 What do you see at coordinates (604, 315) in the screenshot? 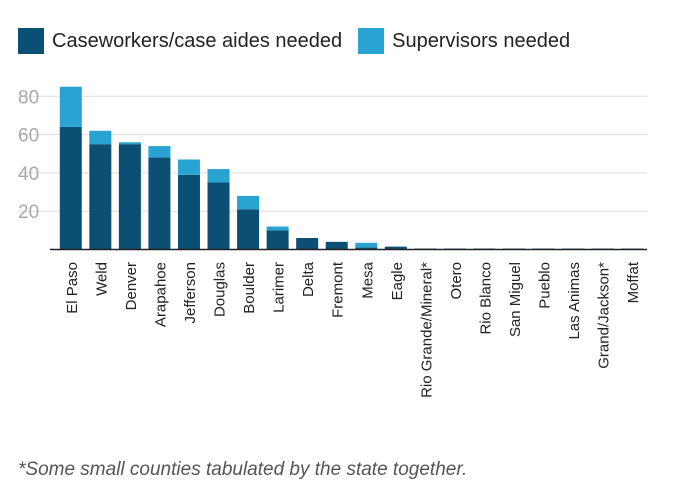
I see `x-tick-label: Grand/Jackson*` at bounding box center [604, 315].